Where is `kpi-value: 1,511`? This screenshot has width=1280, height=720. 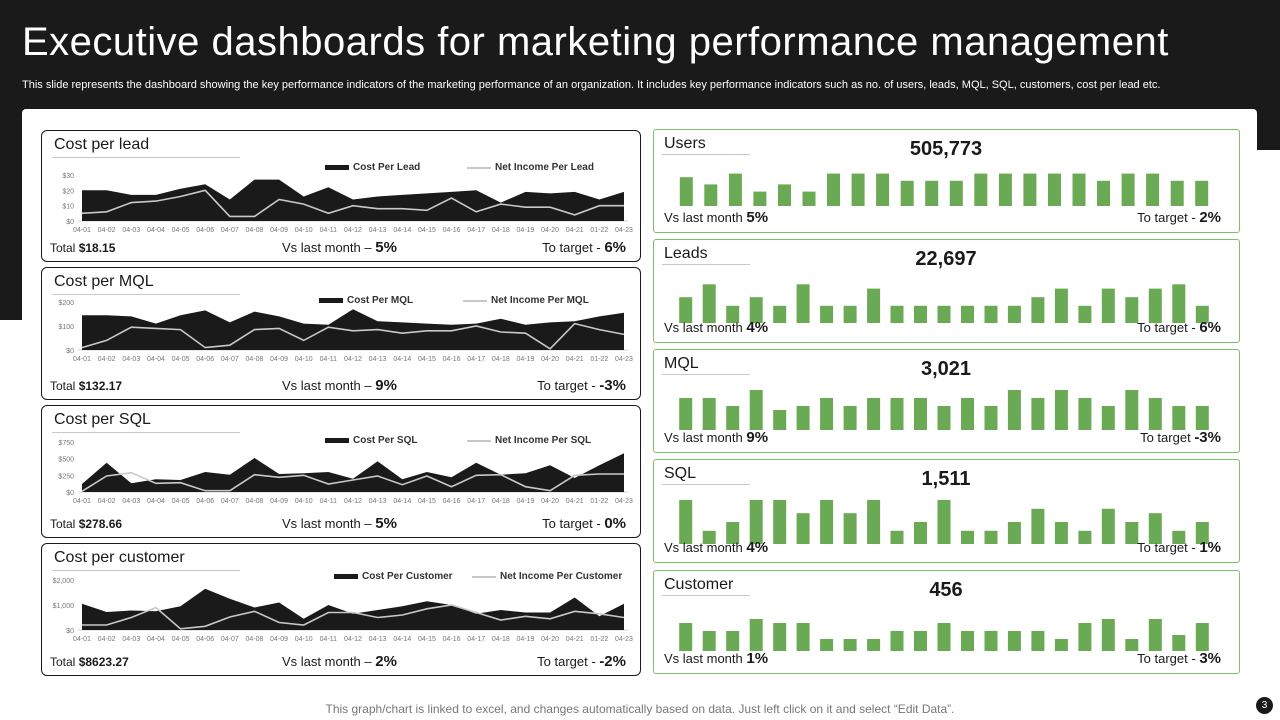
kpi-value: 1,511 is located at coordinates (946, 479).